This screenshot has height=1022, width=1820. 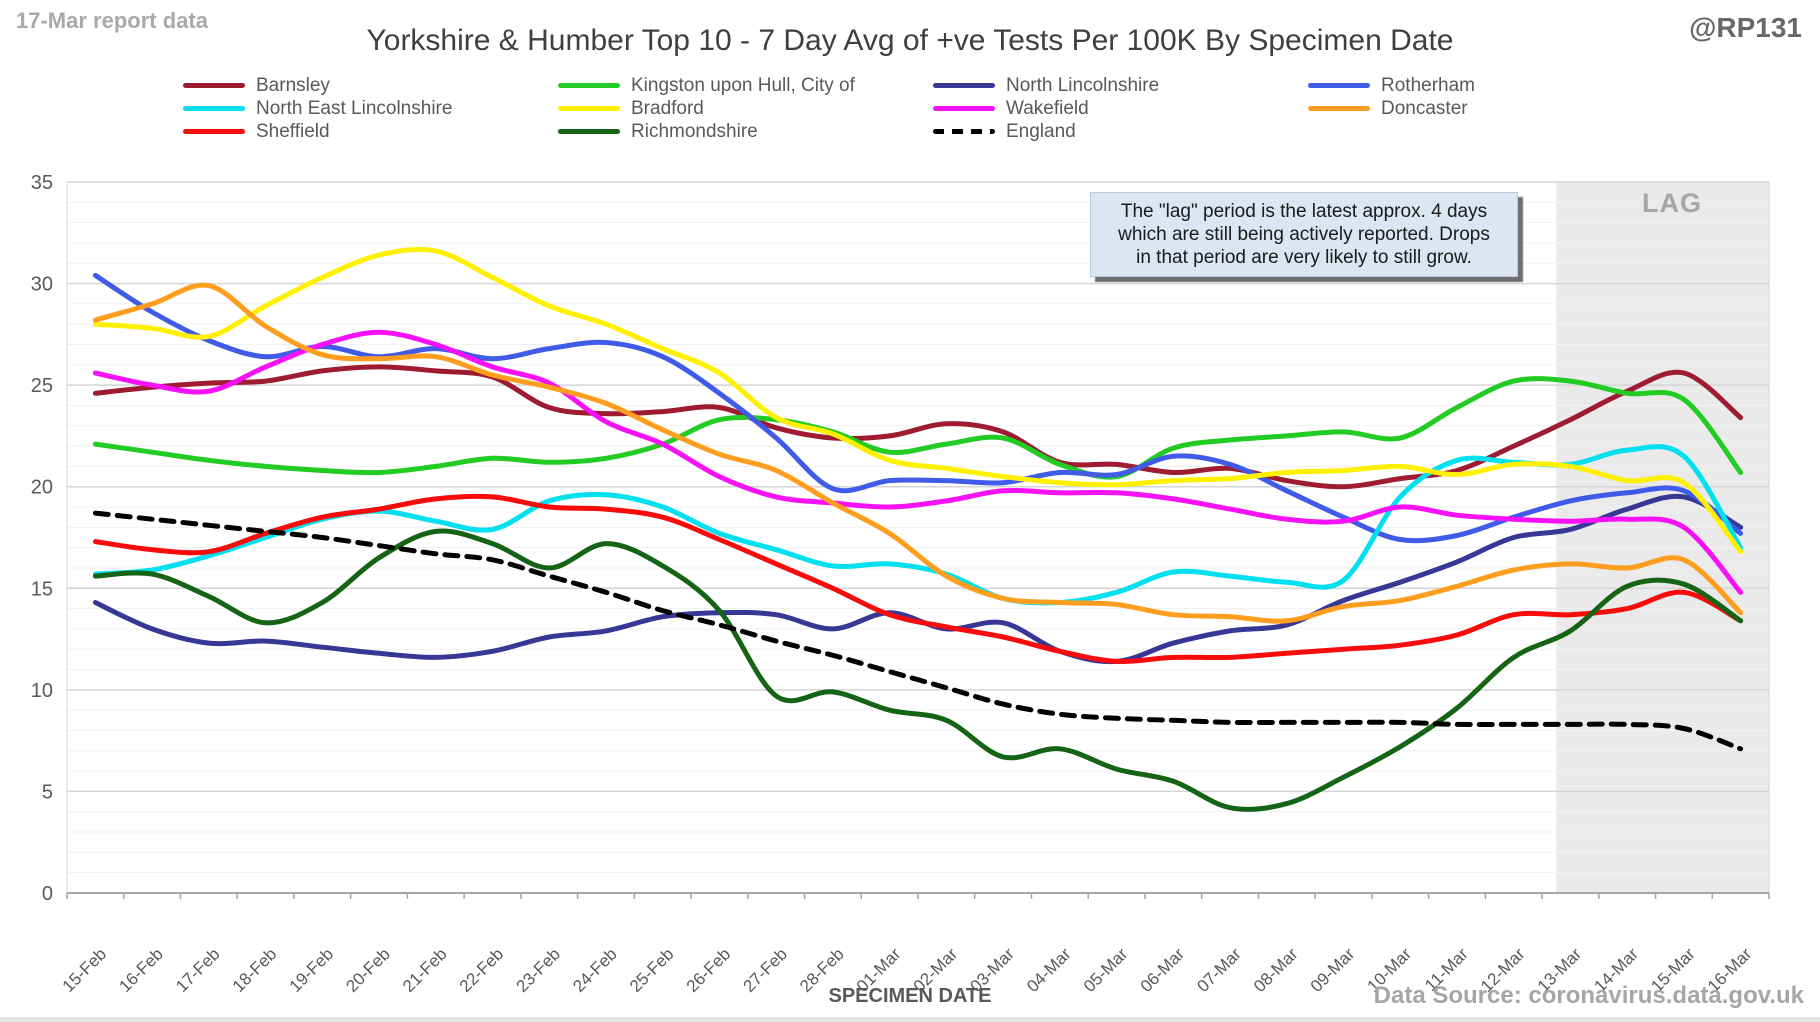 What do you see at coordinates (293, 131) in the screenshot?
I see `legend-label: Sheffield` at bounding box center [293, 131].